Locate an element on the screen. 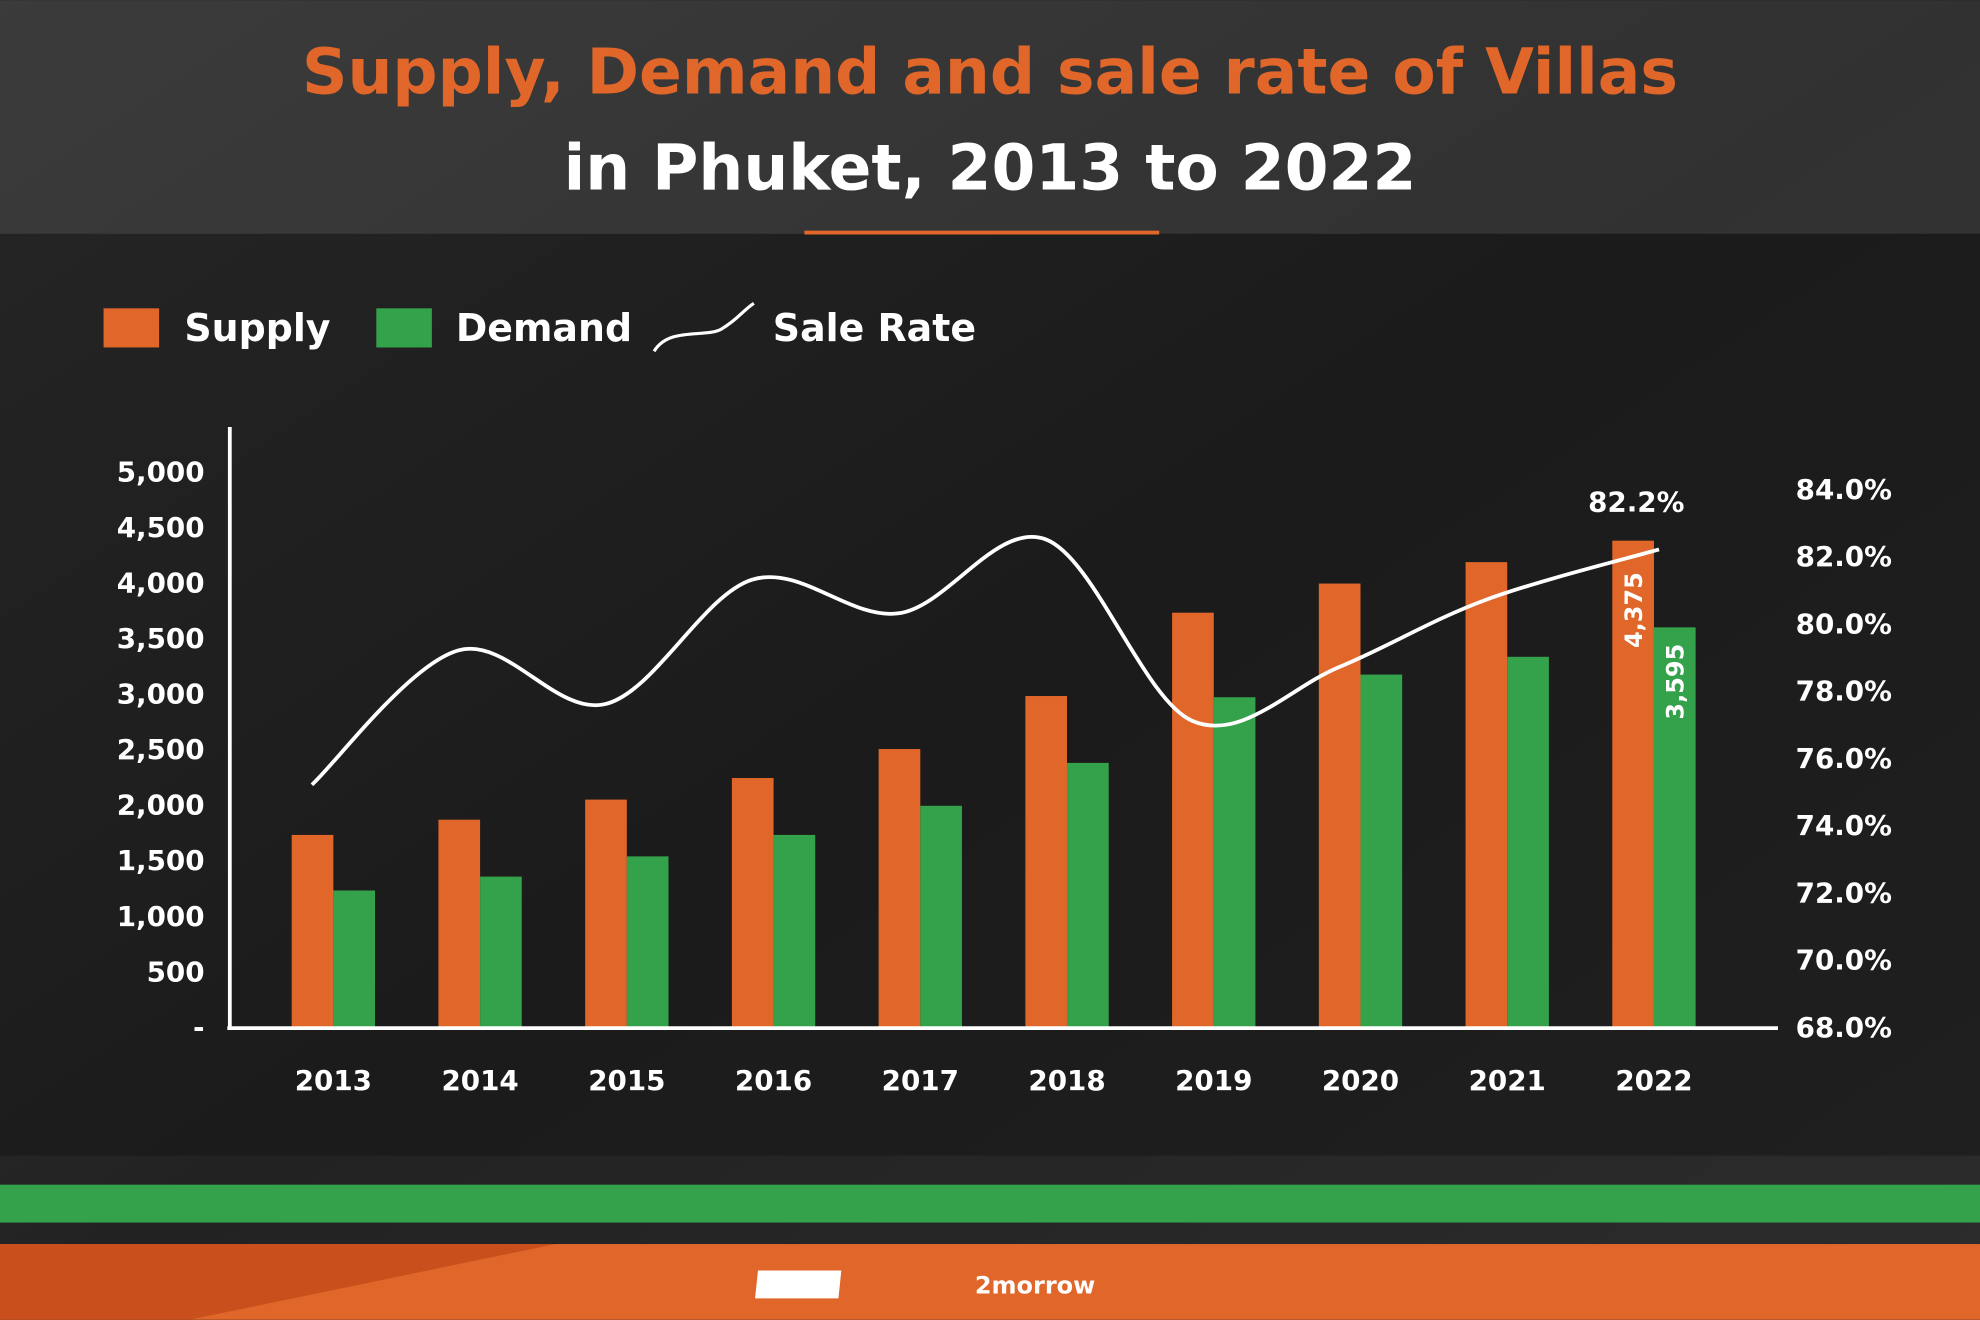 The width and height of the screenshot is (1980, 1320). data-label-supply: 4,375 is located at coordinates (1634, 610).